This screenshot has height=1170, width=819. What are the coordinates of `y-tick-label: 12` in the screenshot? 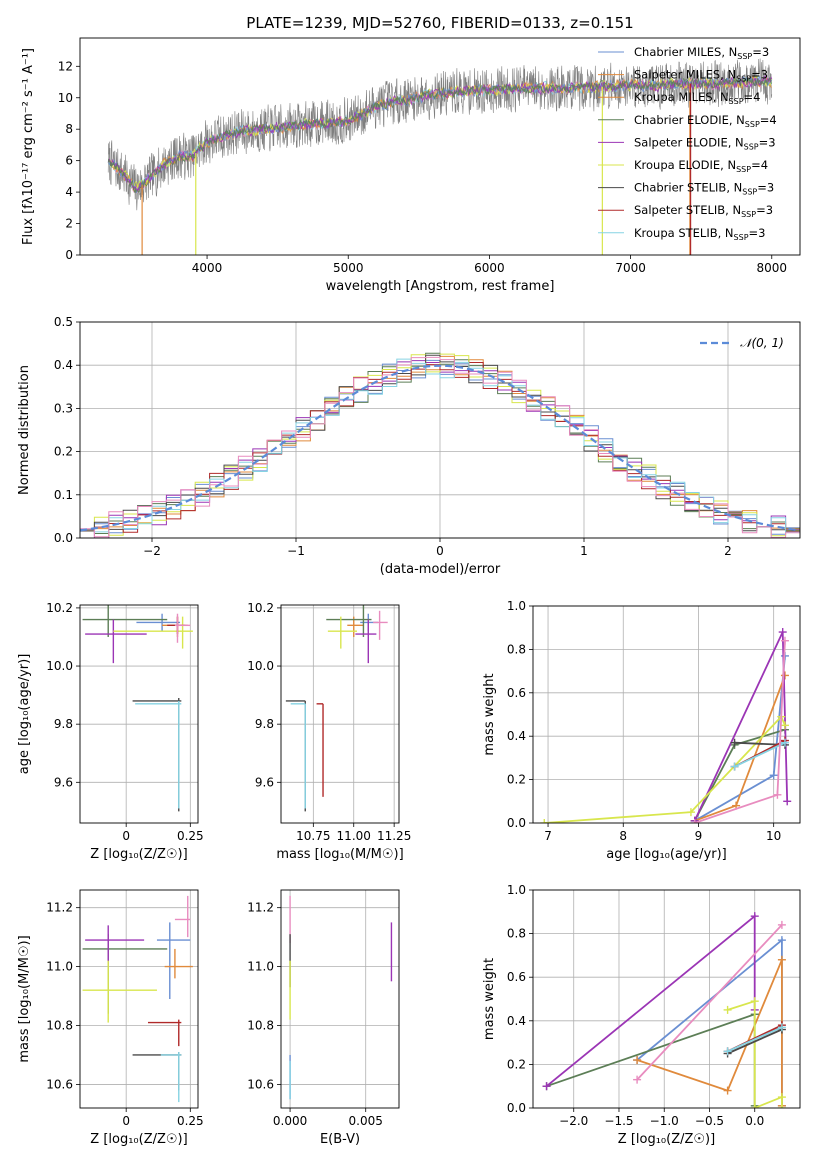 It's located at (65, 66).